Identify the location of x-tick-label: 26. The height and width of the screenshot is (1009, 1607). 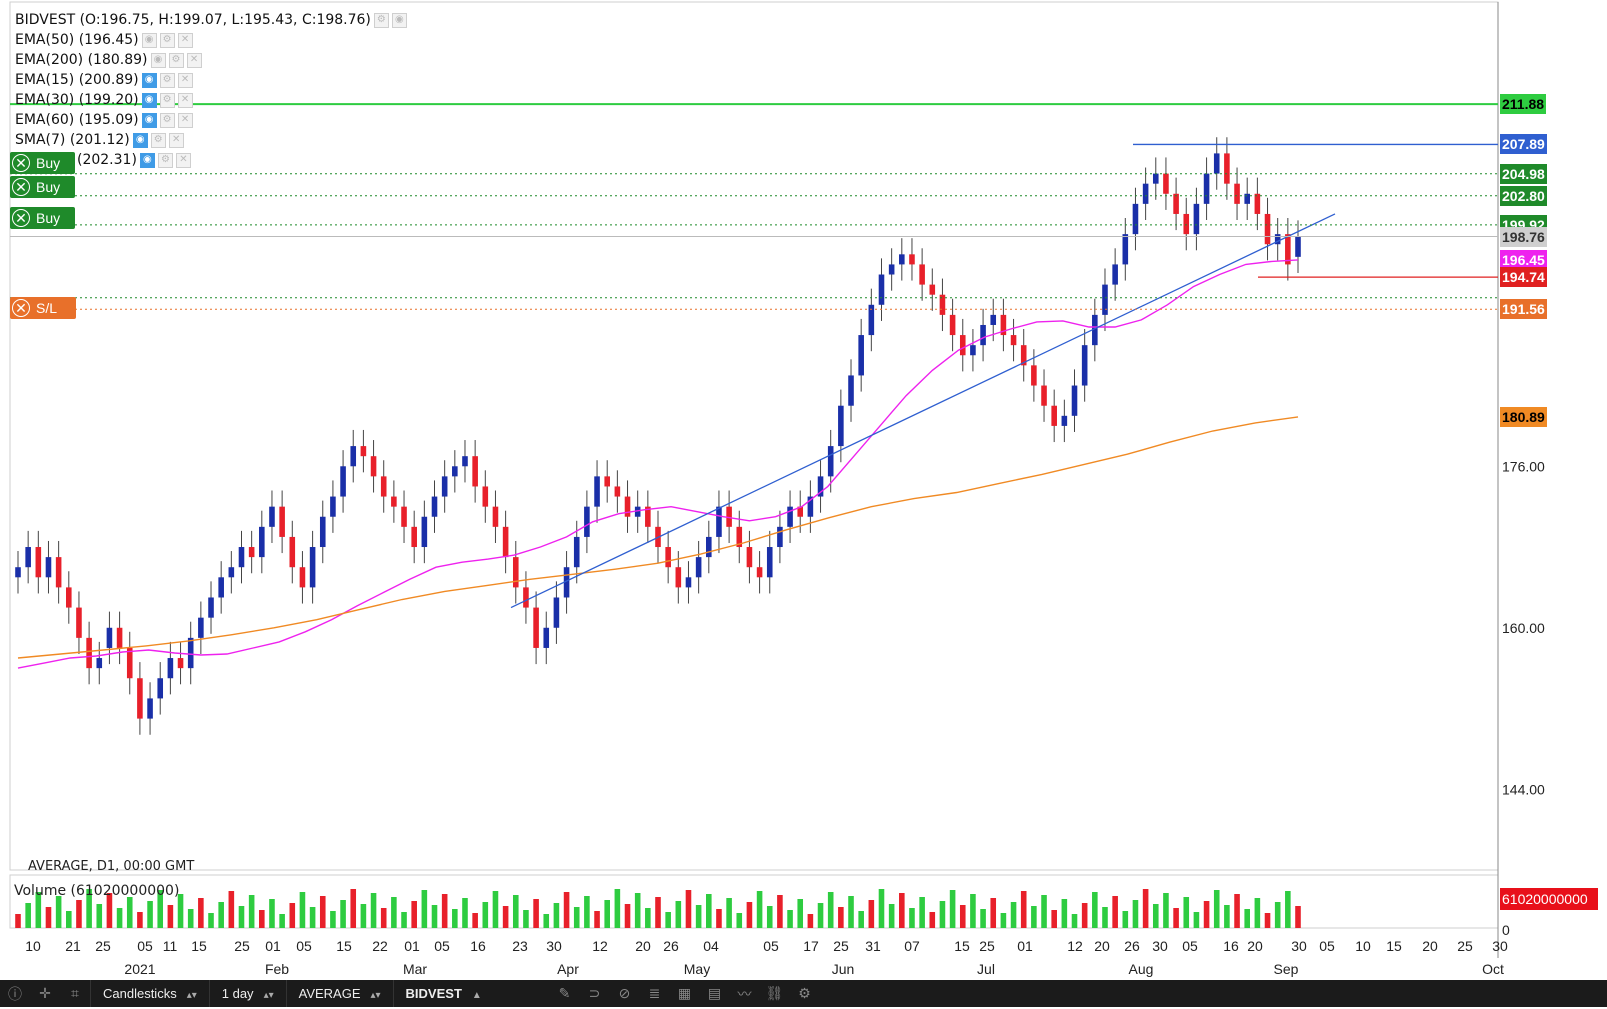
(671, 946).